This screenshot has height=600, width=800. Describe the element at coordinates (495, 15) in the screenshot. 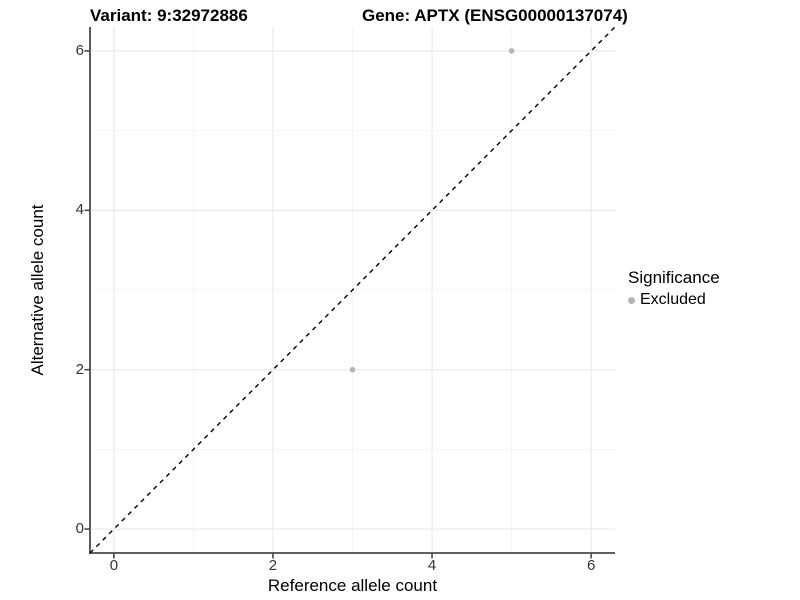

I see `plot-title-gene: Gene: APTX (ENSG00000137074)` at that location.